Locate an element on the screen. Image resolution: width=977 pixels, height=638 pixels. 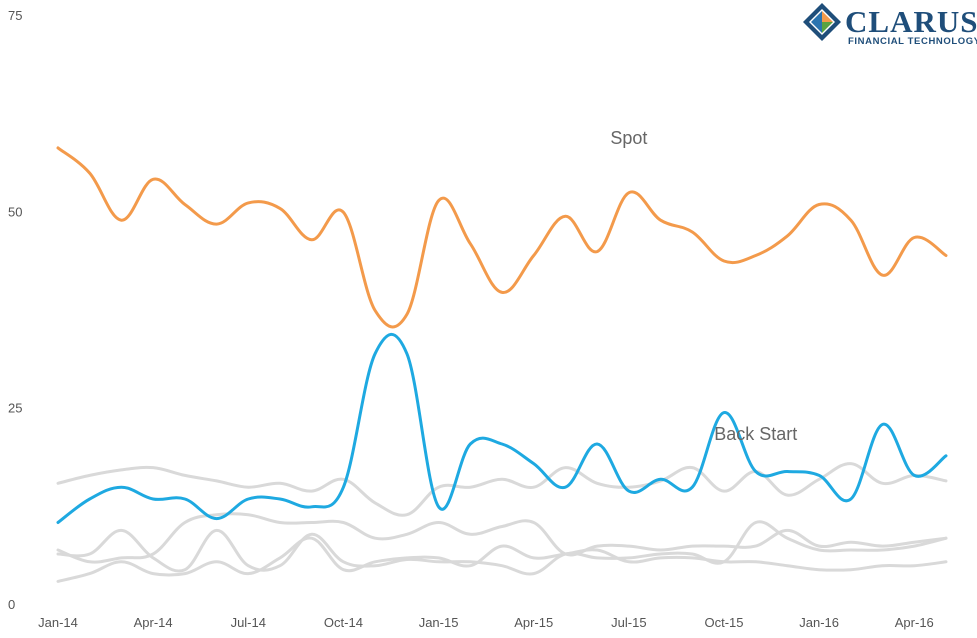
logo-wordmark: CLARUS is located at coordinates (911, 21).